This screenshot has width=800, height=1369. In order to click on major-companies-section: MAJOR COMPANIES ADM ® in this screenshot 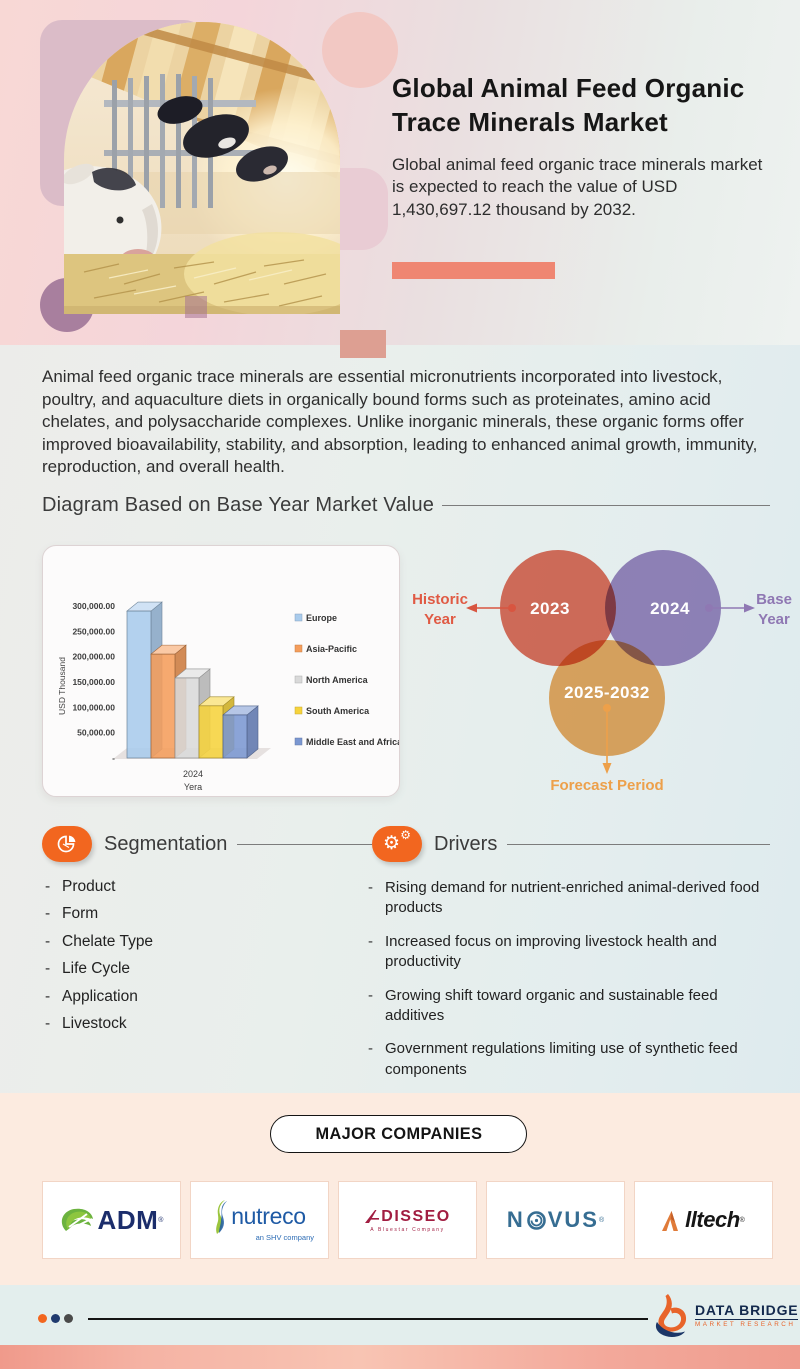, I will do `click(400, 1189)`.